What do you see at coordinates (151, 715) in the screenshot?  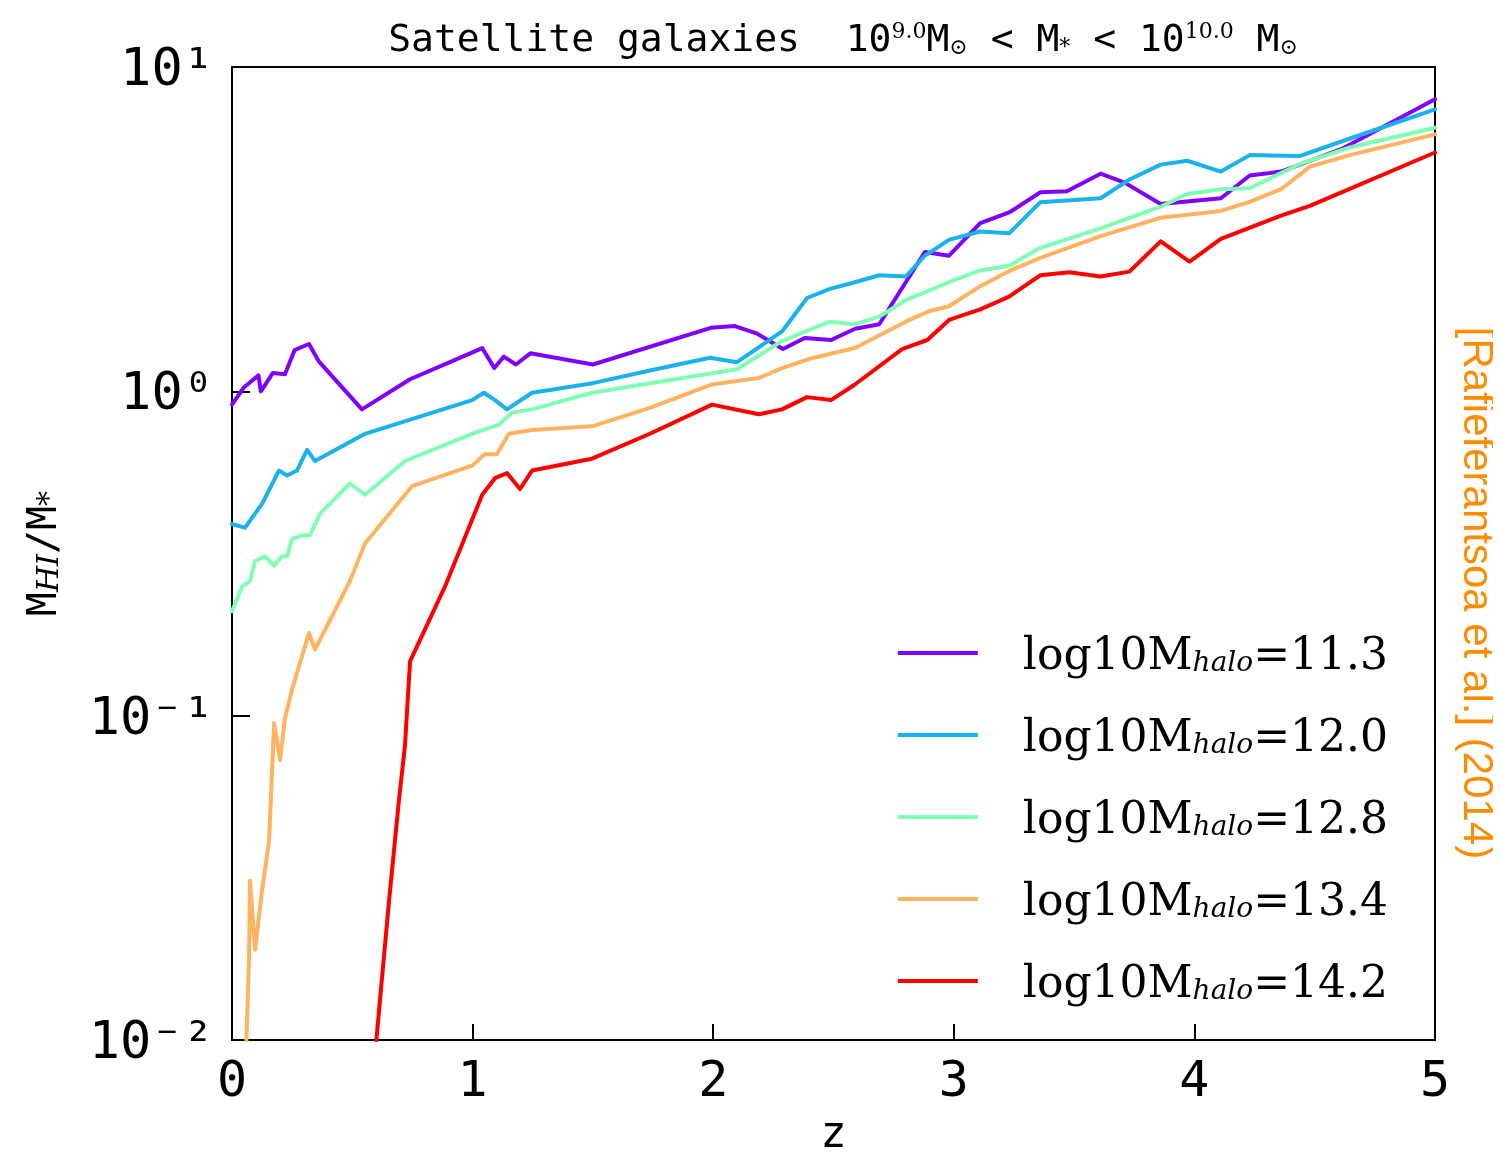 I see `y-tick-label: 10⁻¹` at bounding box center [151, 715].